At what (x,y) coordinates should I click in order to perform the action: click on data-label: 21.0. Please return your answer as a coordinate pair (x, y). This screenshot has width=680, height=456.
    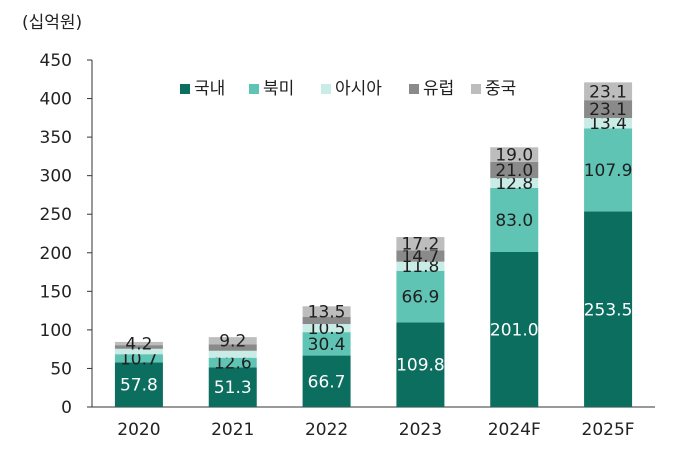
    Looking at the image, I should click on (514, 171).